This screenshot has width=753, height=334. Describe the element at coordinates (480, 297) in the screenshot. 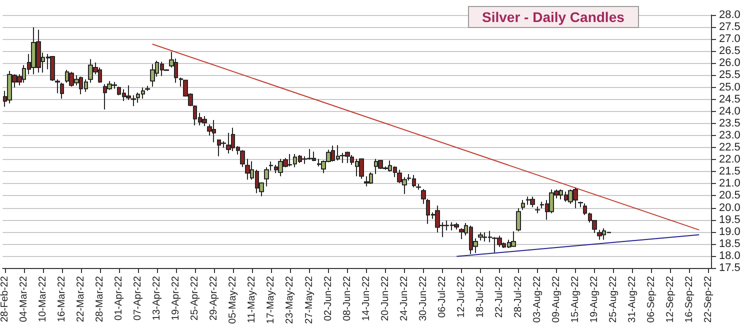

I see `x-tick-label: 18-Jul-22` at that location.